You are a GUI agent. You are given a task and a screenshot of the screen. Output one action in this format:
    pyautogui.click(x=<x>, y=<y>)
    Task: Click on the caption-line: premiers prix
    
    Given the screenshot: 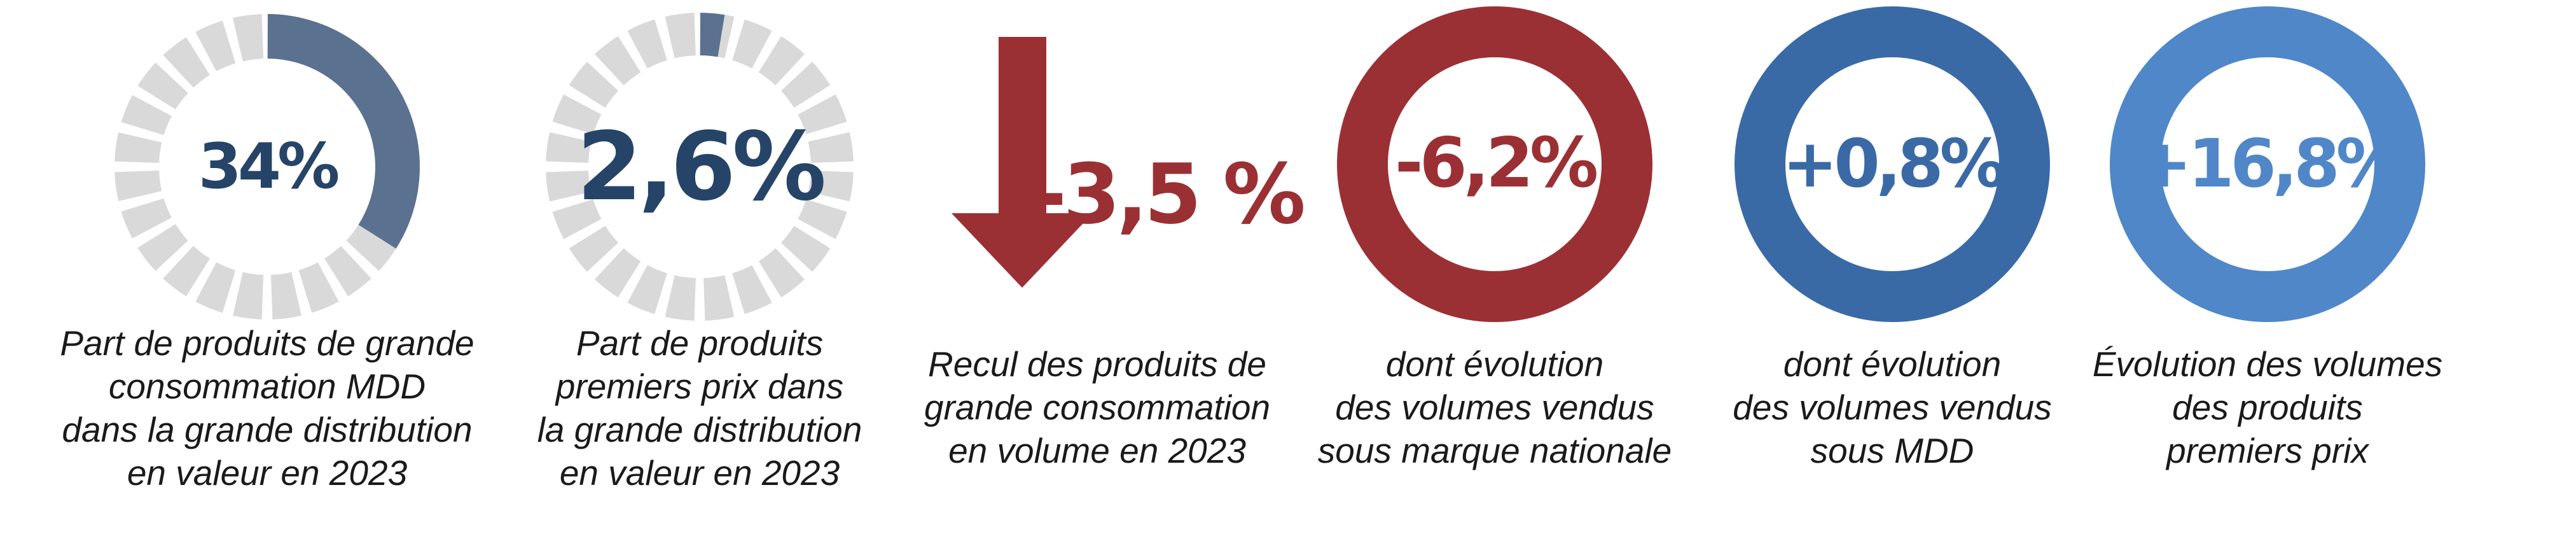 What is the action you would take?
    pyautogui.click(x=2267, y=450)
    